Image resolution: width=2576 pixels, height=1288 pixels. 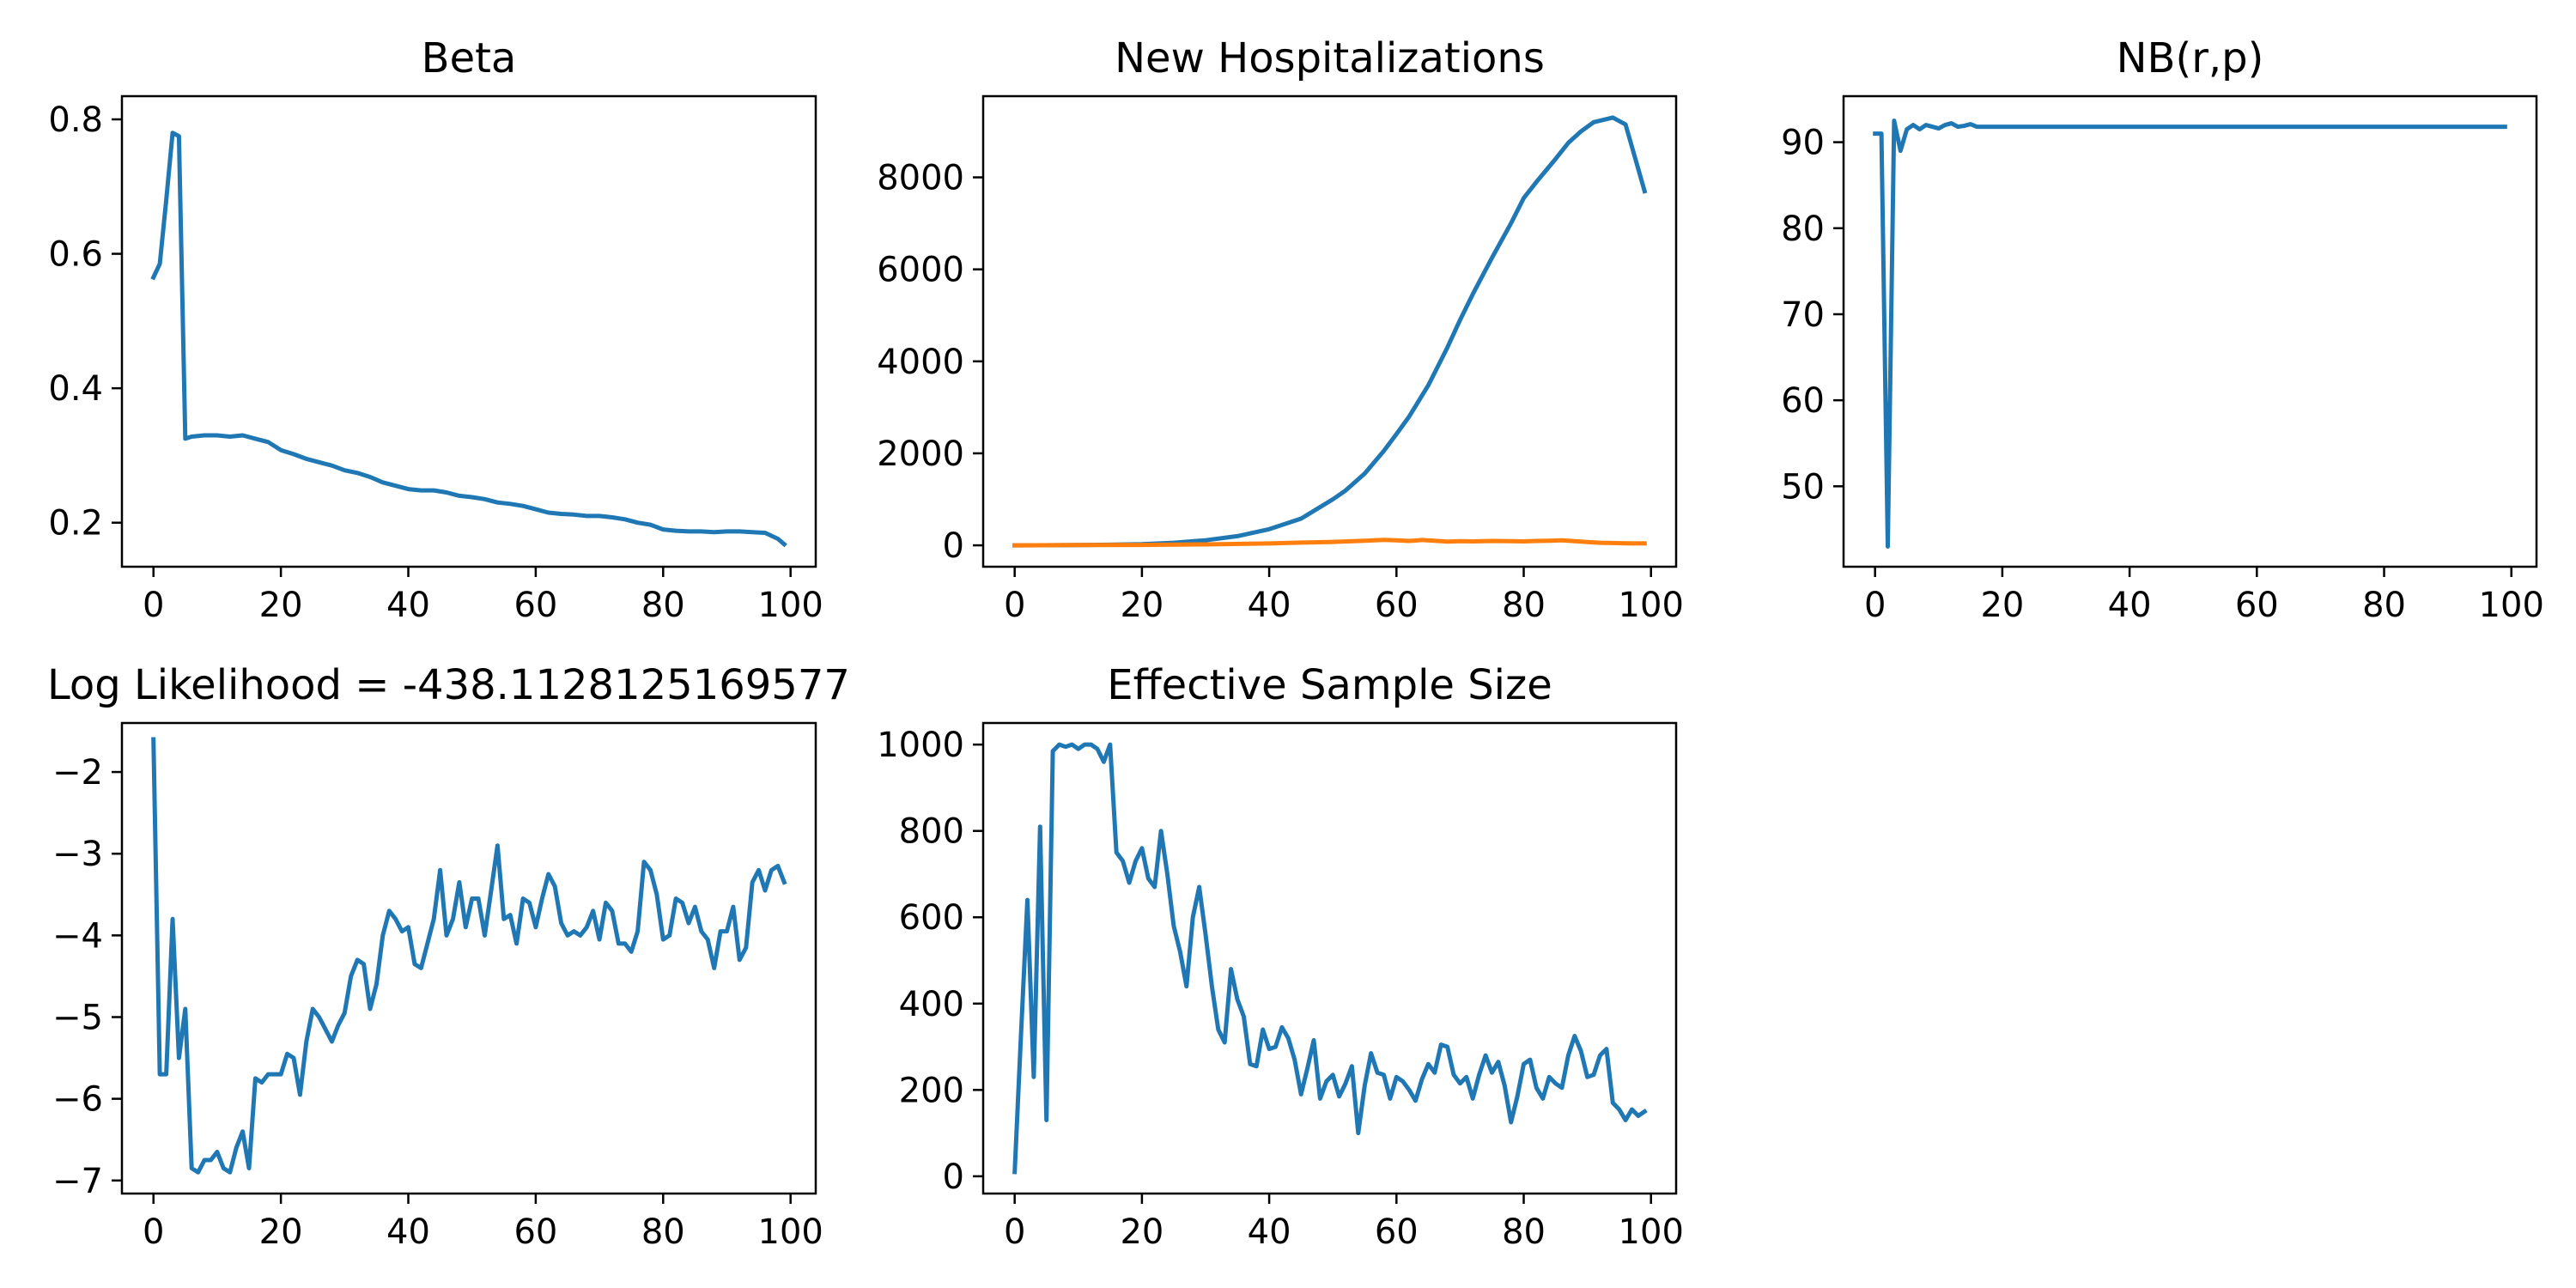 I want to click on chart-3-ytick-label: 90, so click(x=1803, y=143).